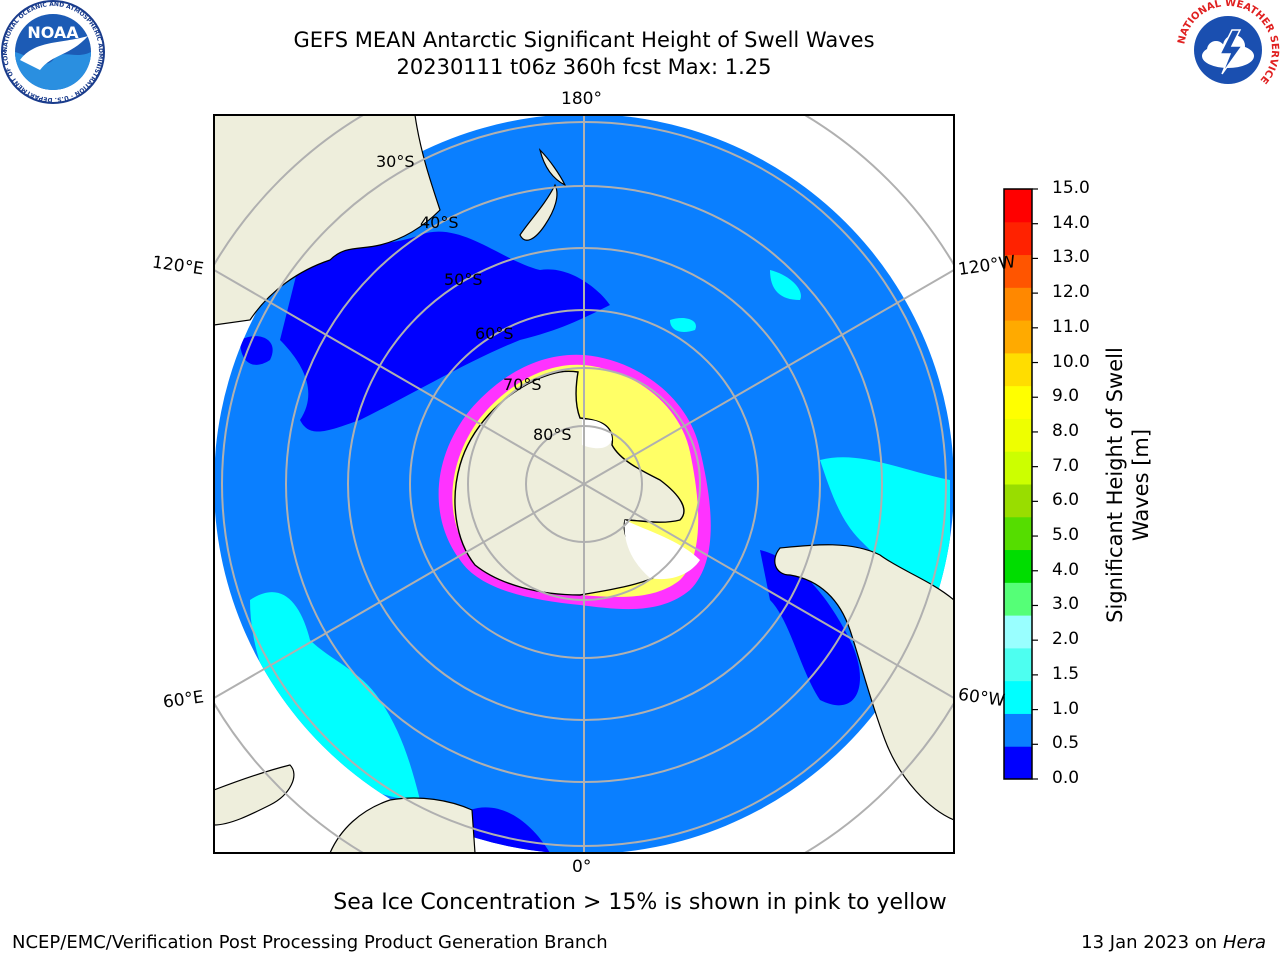  What do you see at coordinates (1071, 257) in the screenshot?
I see `colorbar-tick-label: 13.0` at bounding box center [1071, 257].